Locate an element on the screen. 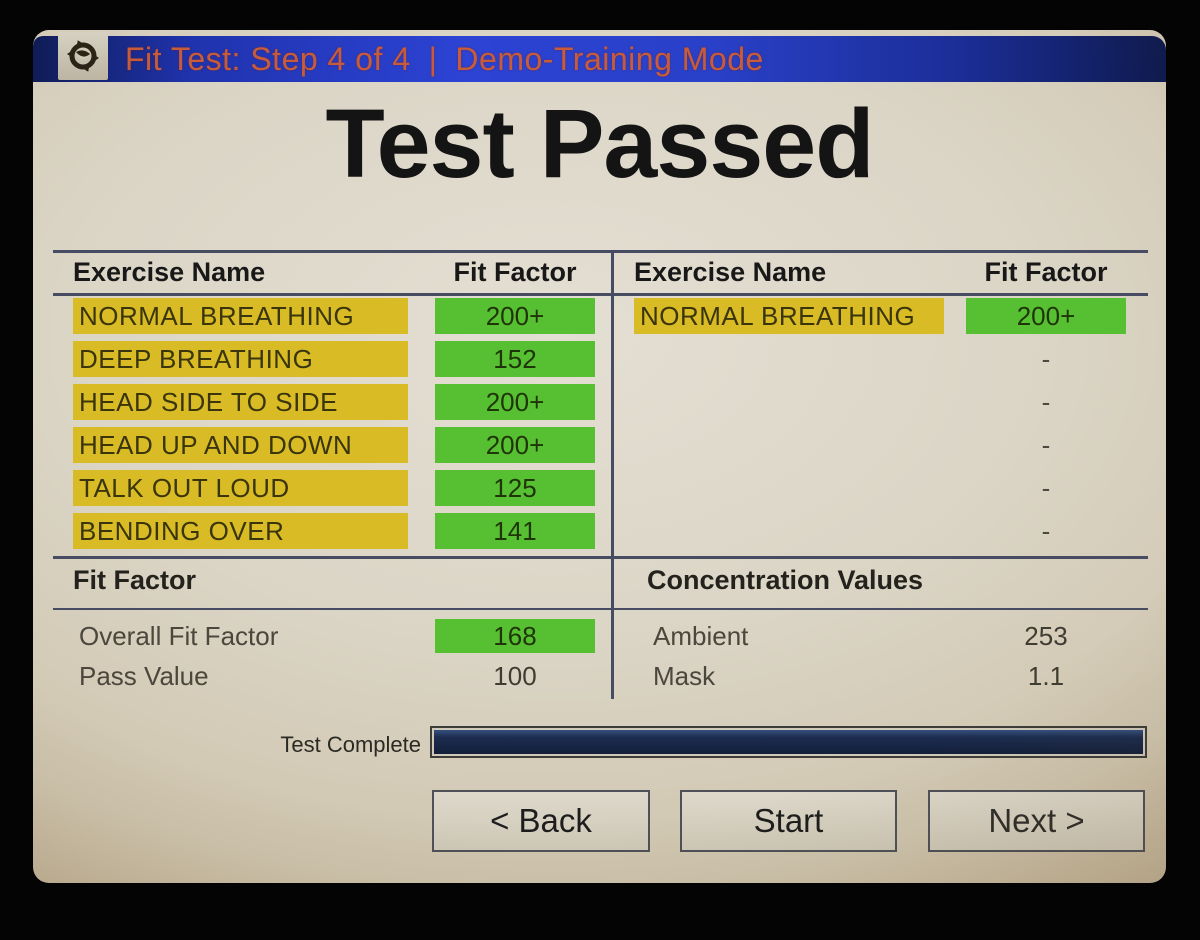 The height and width of the screenshot is (940, 1200). fit-factor-section-title: Fit Factor is located at coordinates (135, 580).